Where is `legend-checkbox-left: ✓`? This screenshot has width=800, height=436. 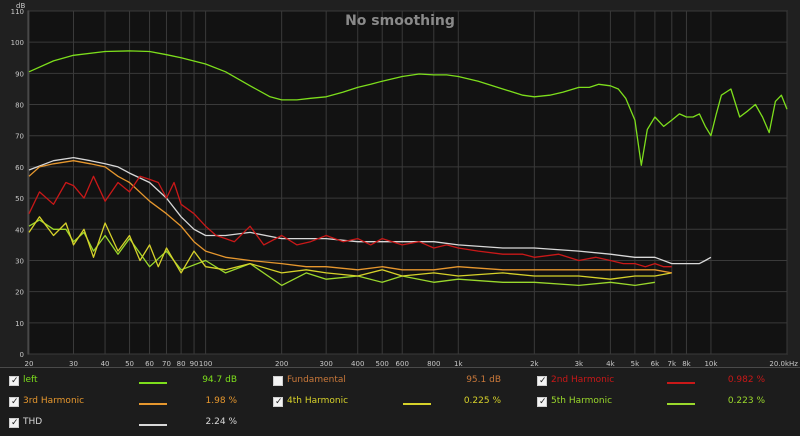
legend-checkbox-left: ✓ is located at coordinates (14, 381).